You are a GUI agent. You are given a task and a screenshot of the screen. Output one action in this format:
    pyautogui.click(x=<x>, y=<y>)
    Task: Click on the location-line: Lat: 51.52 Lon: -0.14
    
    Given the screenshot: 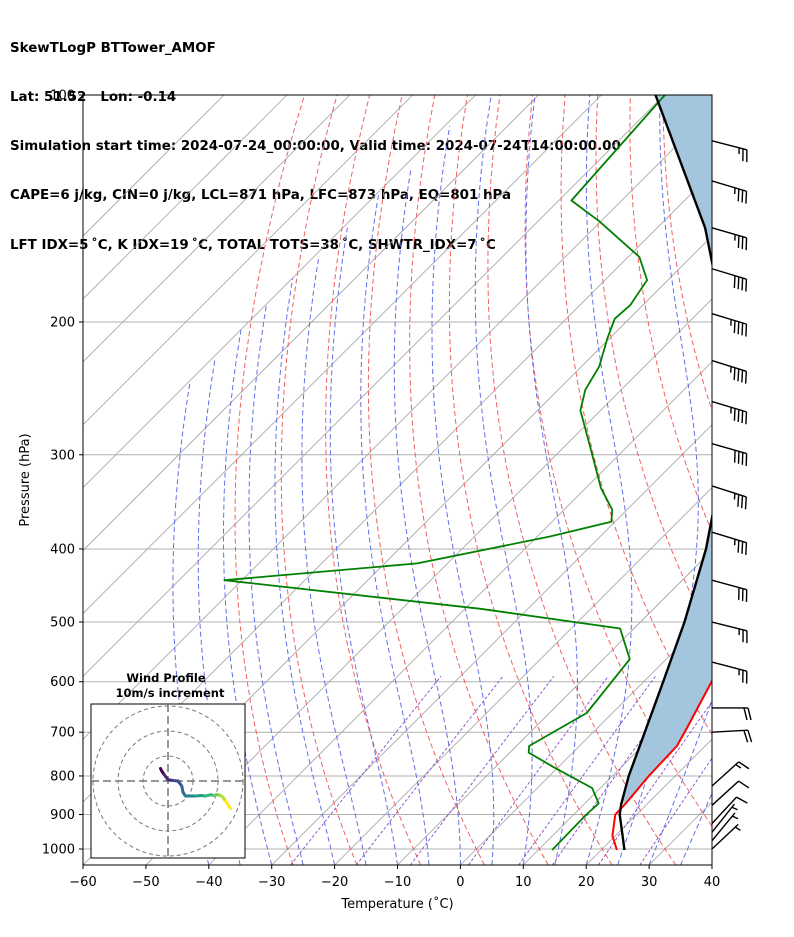 What is the action you would take?
    pyautogui.click(x=93, y=98)
    